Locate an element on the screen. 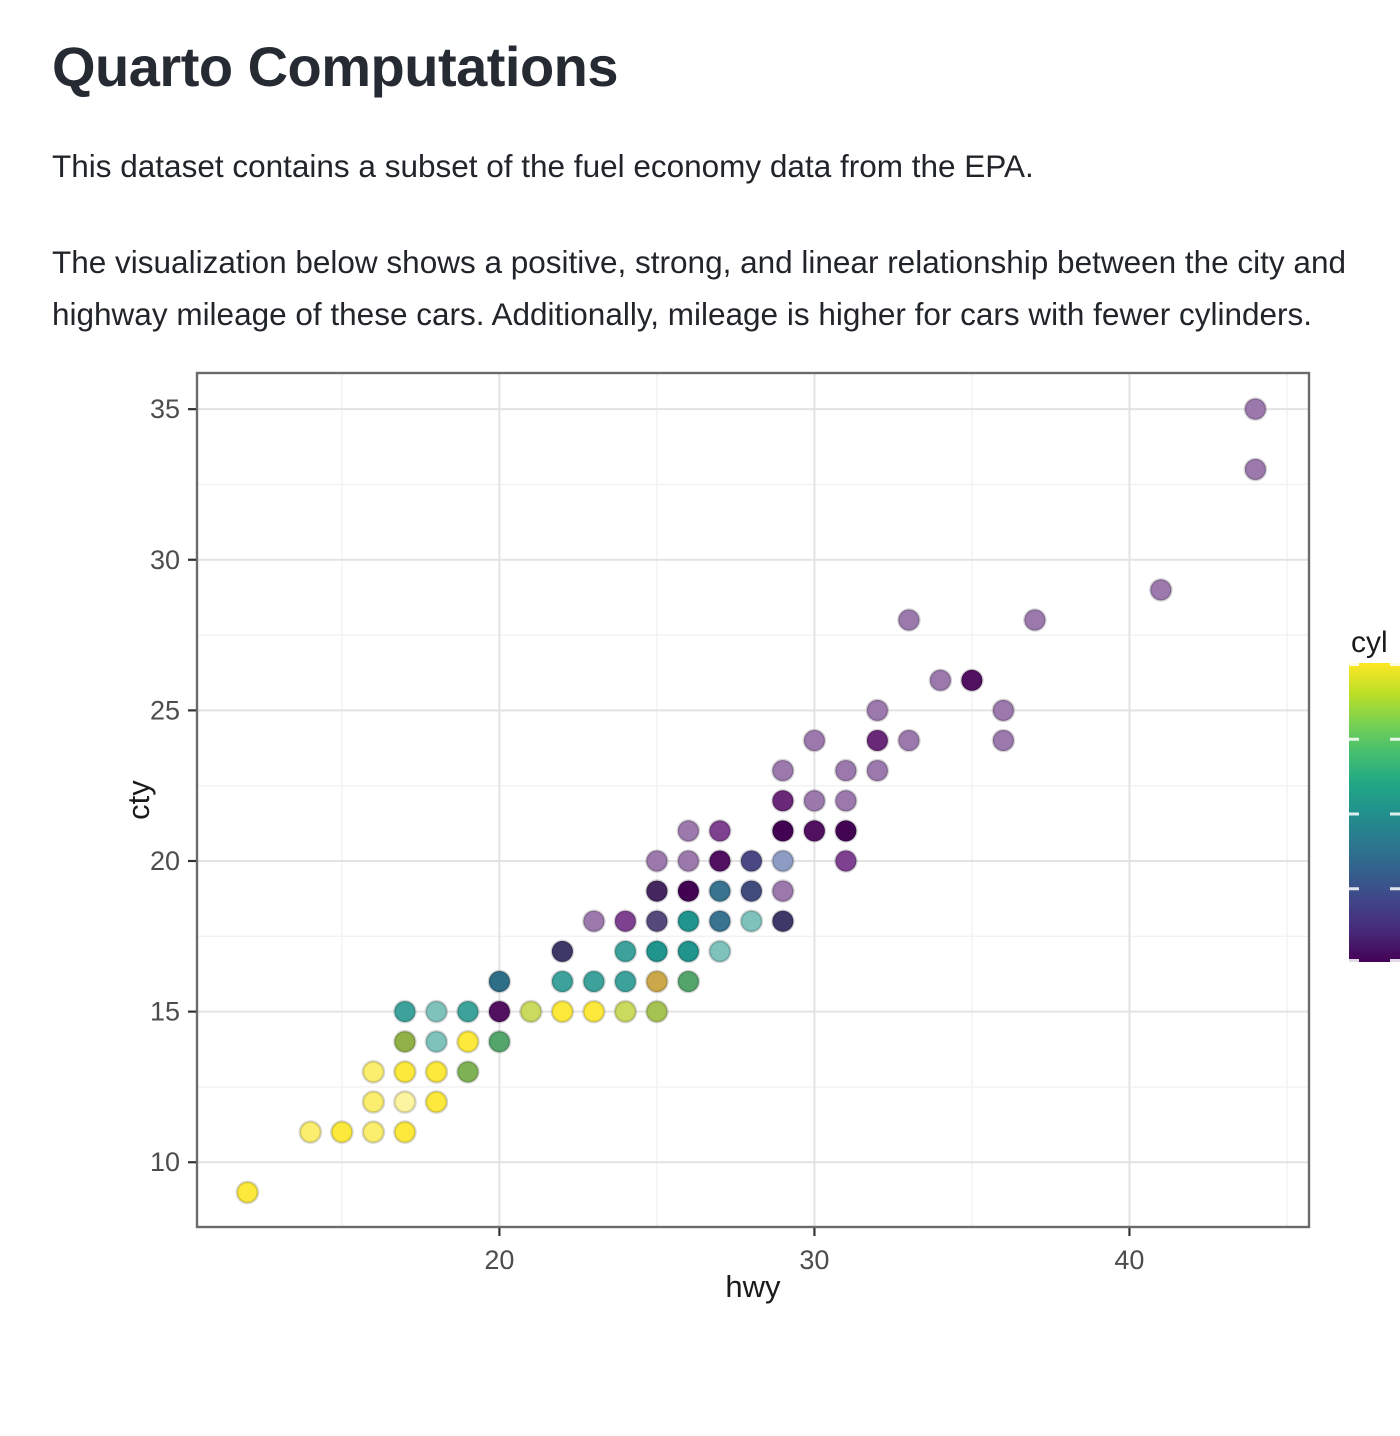  x-axis-title: hwy is located at coordinates (753, 1286).